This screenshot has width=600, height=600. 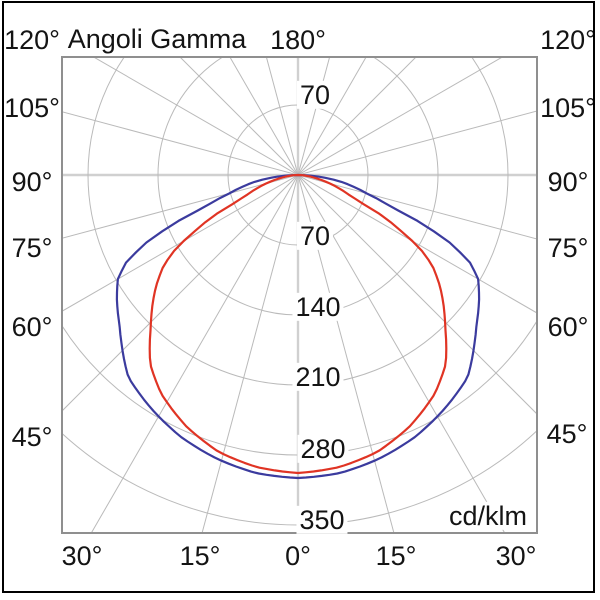 What do you see at coordinates (200, 555) in the screenshot?
I see `gamma-label-bottom-left-15: 15°` at bounding box center [200, 555].